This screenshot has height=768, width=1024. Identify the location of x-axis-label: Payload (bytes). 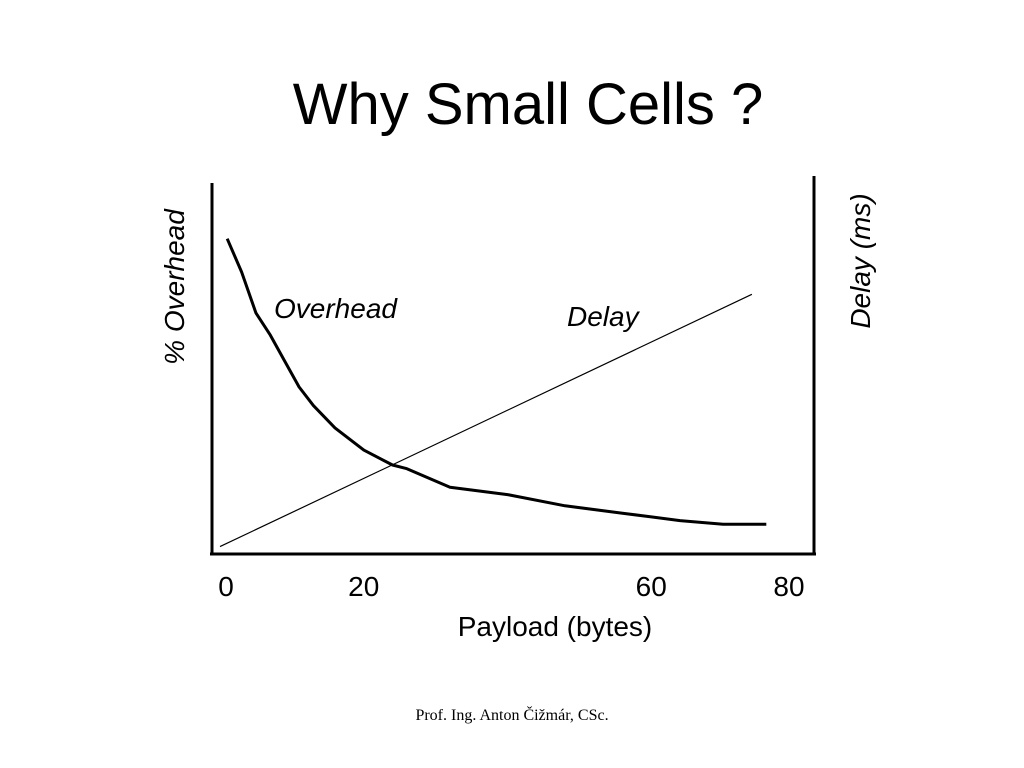
(555, 626).